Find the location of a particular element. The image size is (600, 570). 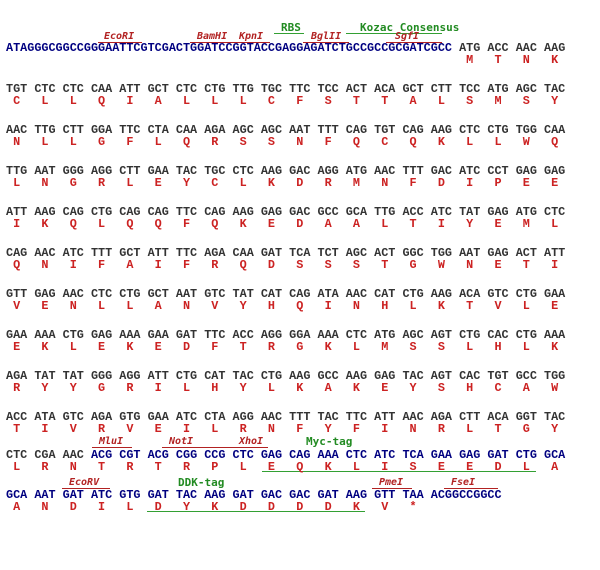

site-label: FseI is located at coordinates (463, 482).